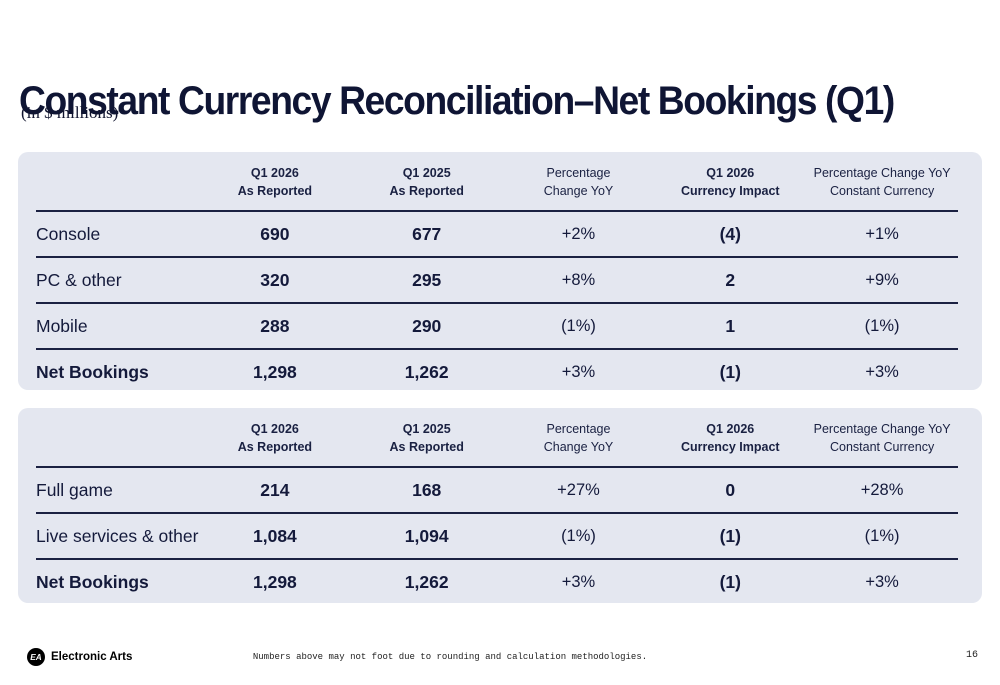 Image resolution: width=1000 pixels, height=685 pixels. Describe the element at coordinates (730, 233) in the screenshot. I see `cell-currency-impact: (4)` at that location.